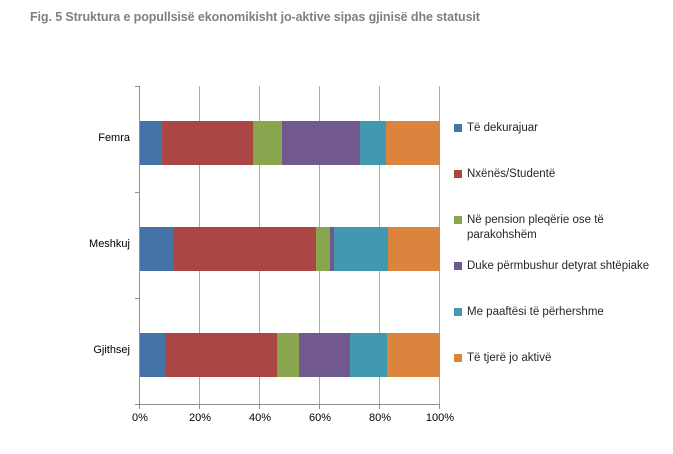  What do you see at coordinates (114, 138) in the screenshot?
I see `category-label: Femra` at bounding box center [114, 138].